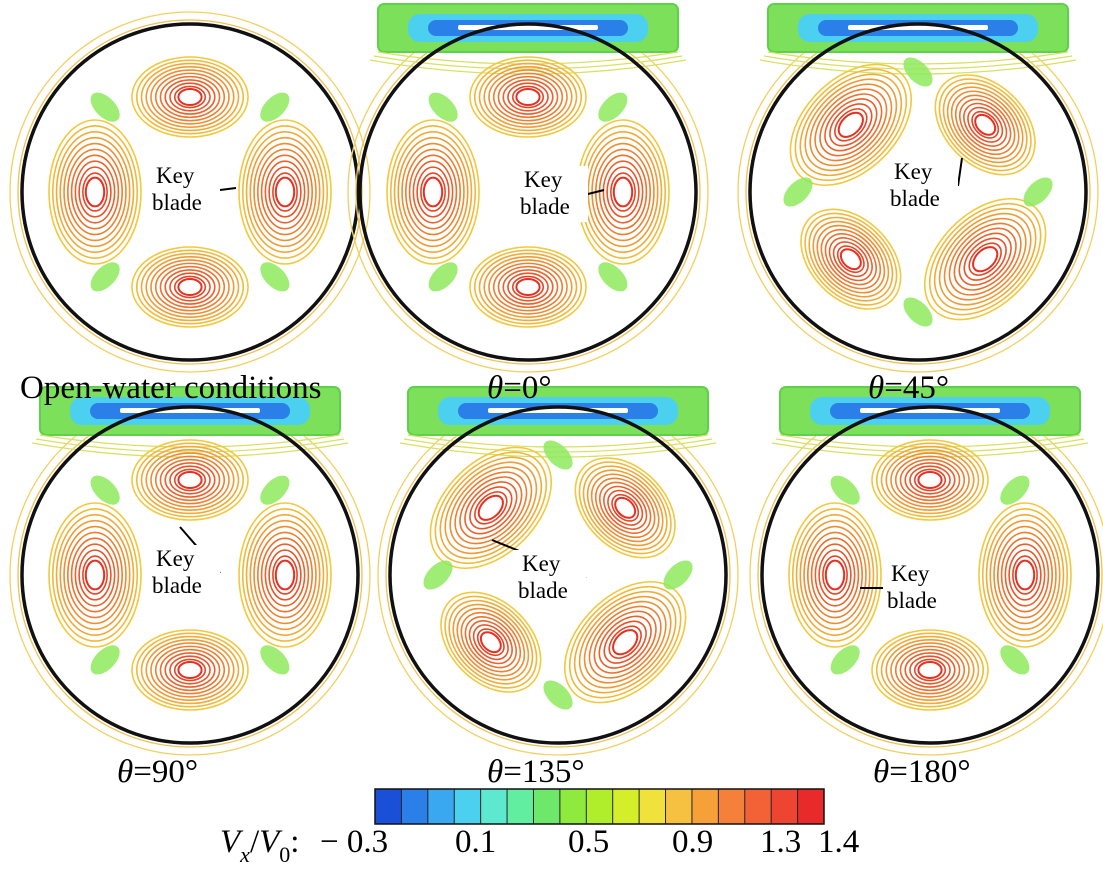 This screenshot has width=1103, height=881. What do you see at coordinates (588, 842) in the screenshot?
I see `colorbar-tick-2: 0.5` at bounding box center [588, 842].